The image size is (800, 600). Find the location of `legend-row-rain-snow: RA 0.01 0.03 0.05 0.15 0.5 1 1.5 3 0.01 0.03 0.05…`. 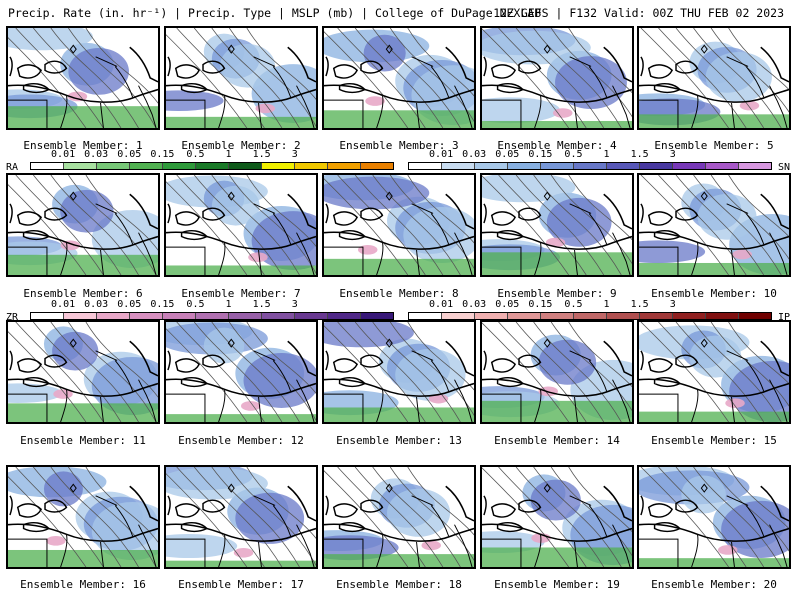

legend-row-rain-snow: RA 0.01 0.03 0.05 0.15 0.5 1 1.5 3 0.01 0.03 0.05… is located at coordinates (400, 162).